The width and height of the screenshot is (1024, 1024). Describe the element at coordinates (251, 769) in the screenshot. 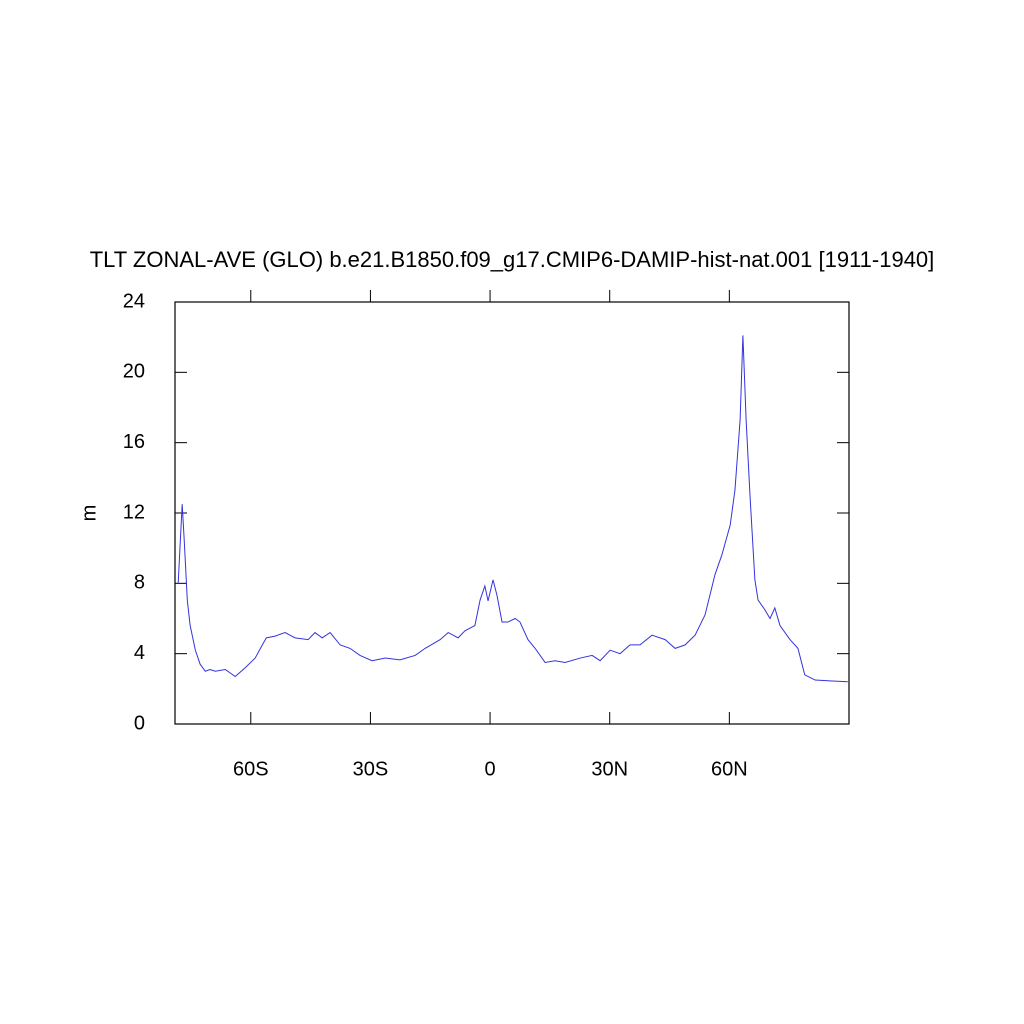

I see `x-tick-label: 60S` at that location.